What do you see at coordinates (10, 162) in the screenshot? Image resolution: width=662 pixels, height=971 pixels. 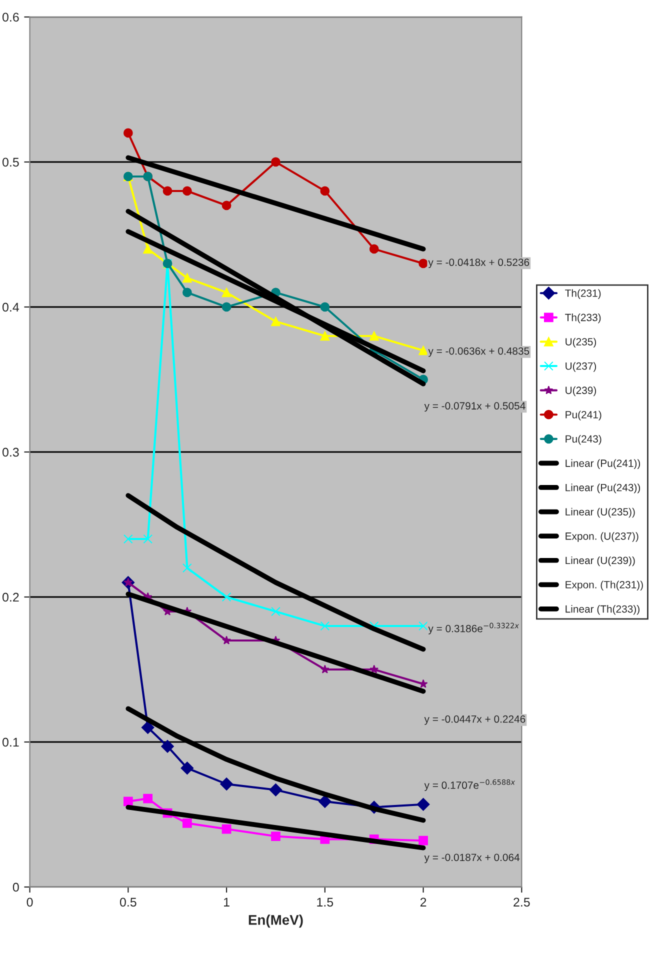 I see `y-tick-label: 0.5` at bounding box center [10, 162].